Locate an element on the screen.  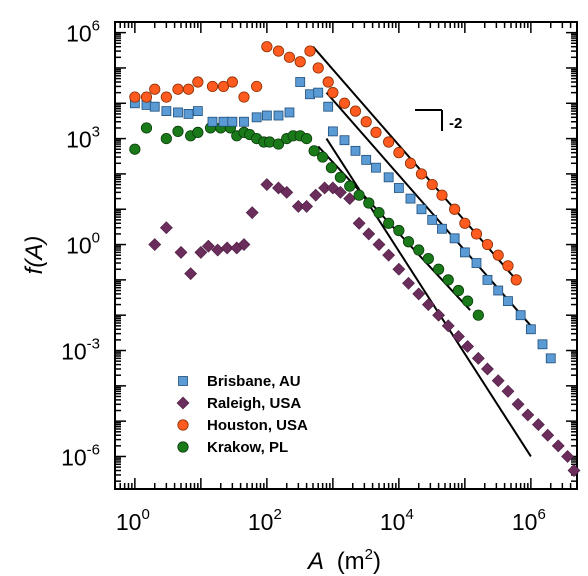
x-axis-title: A (m2) is located at coordinates (343, 560).